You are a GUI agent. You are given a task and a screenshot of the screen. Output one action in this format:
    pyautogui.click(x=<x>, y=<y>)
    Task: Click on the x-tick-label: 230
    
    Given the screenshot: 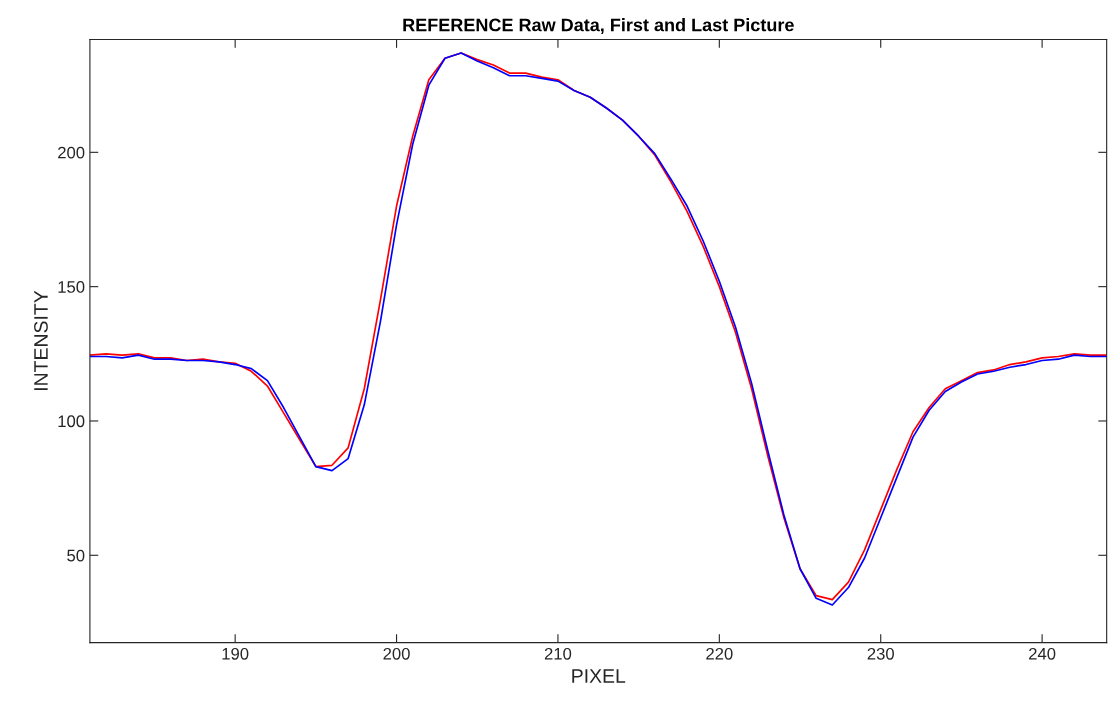 What is the action you would take?
    pyautogui.click(x=880, y=653)
    